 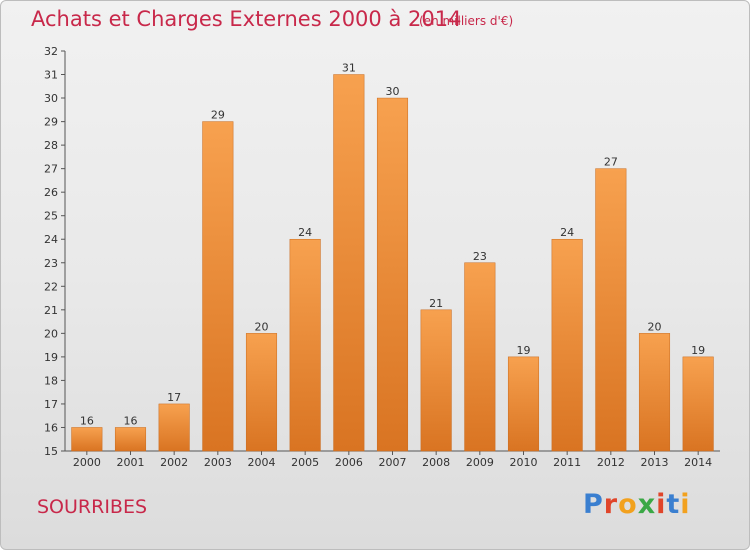 I want to click on x-tick-label: 2010, so click(x=524, y=462).